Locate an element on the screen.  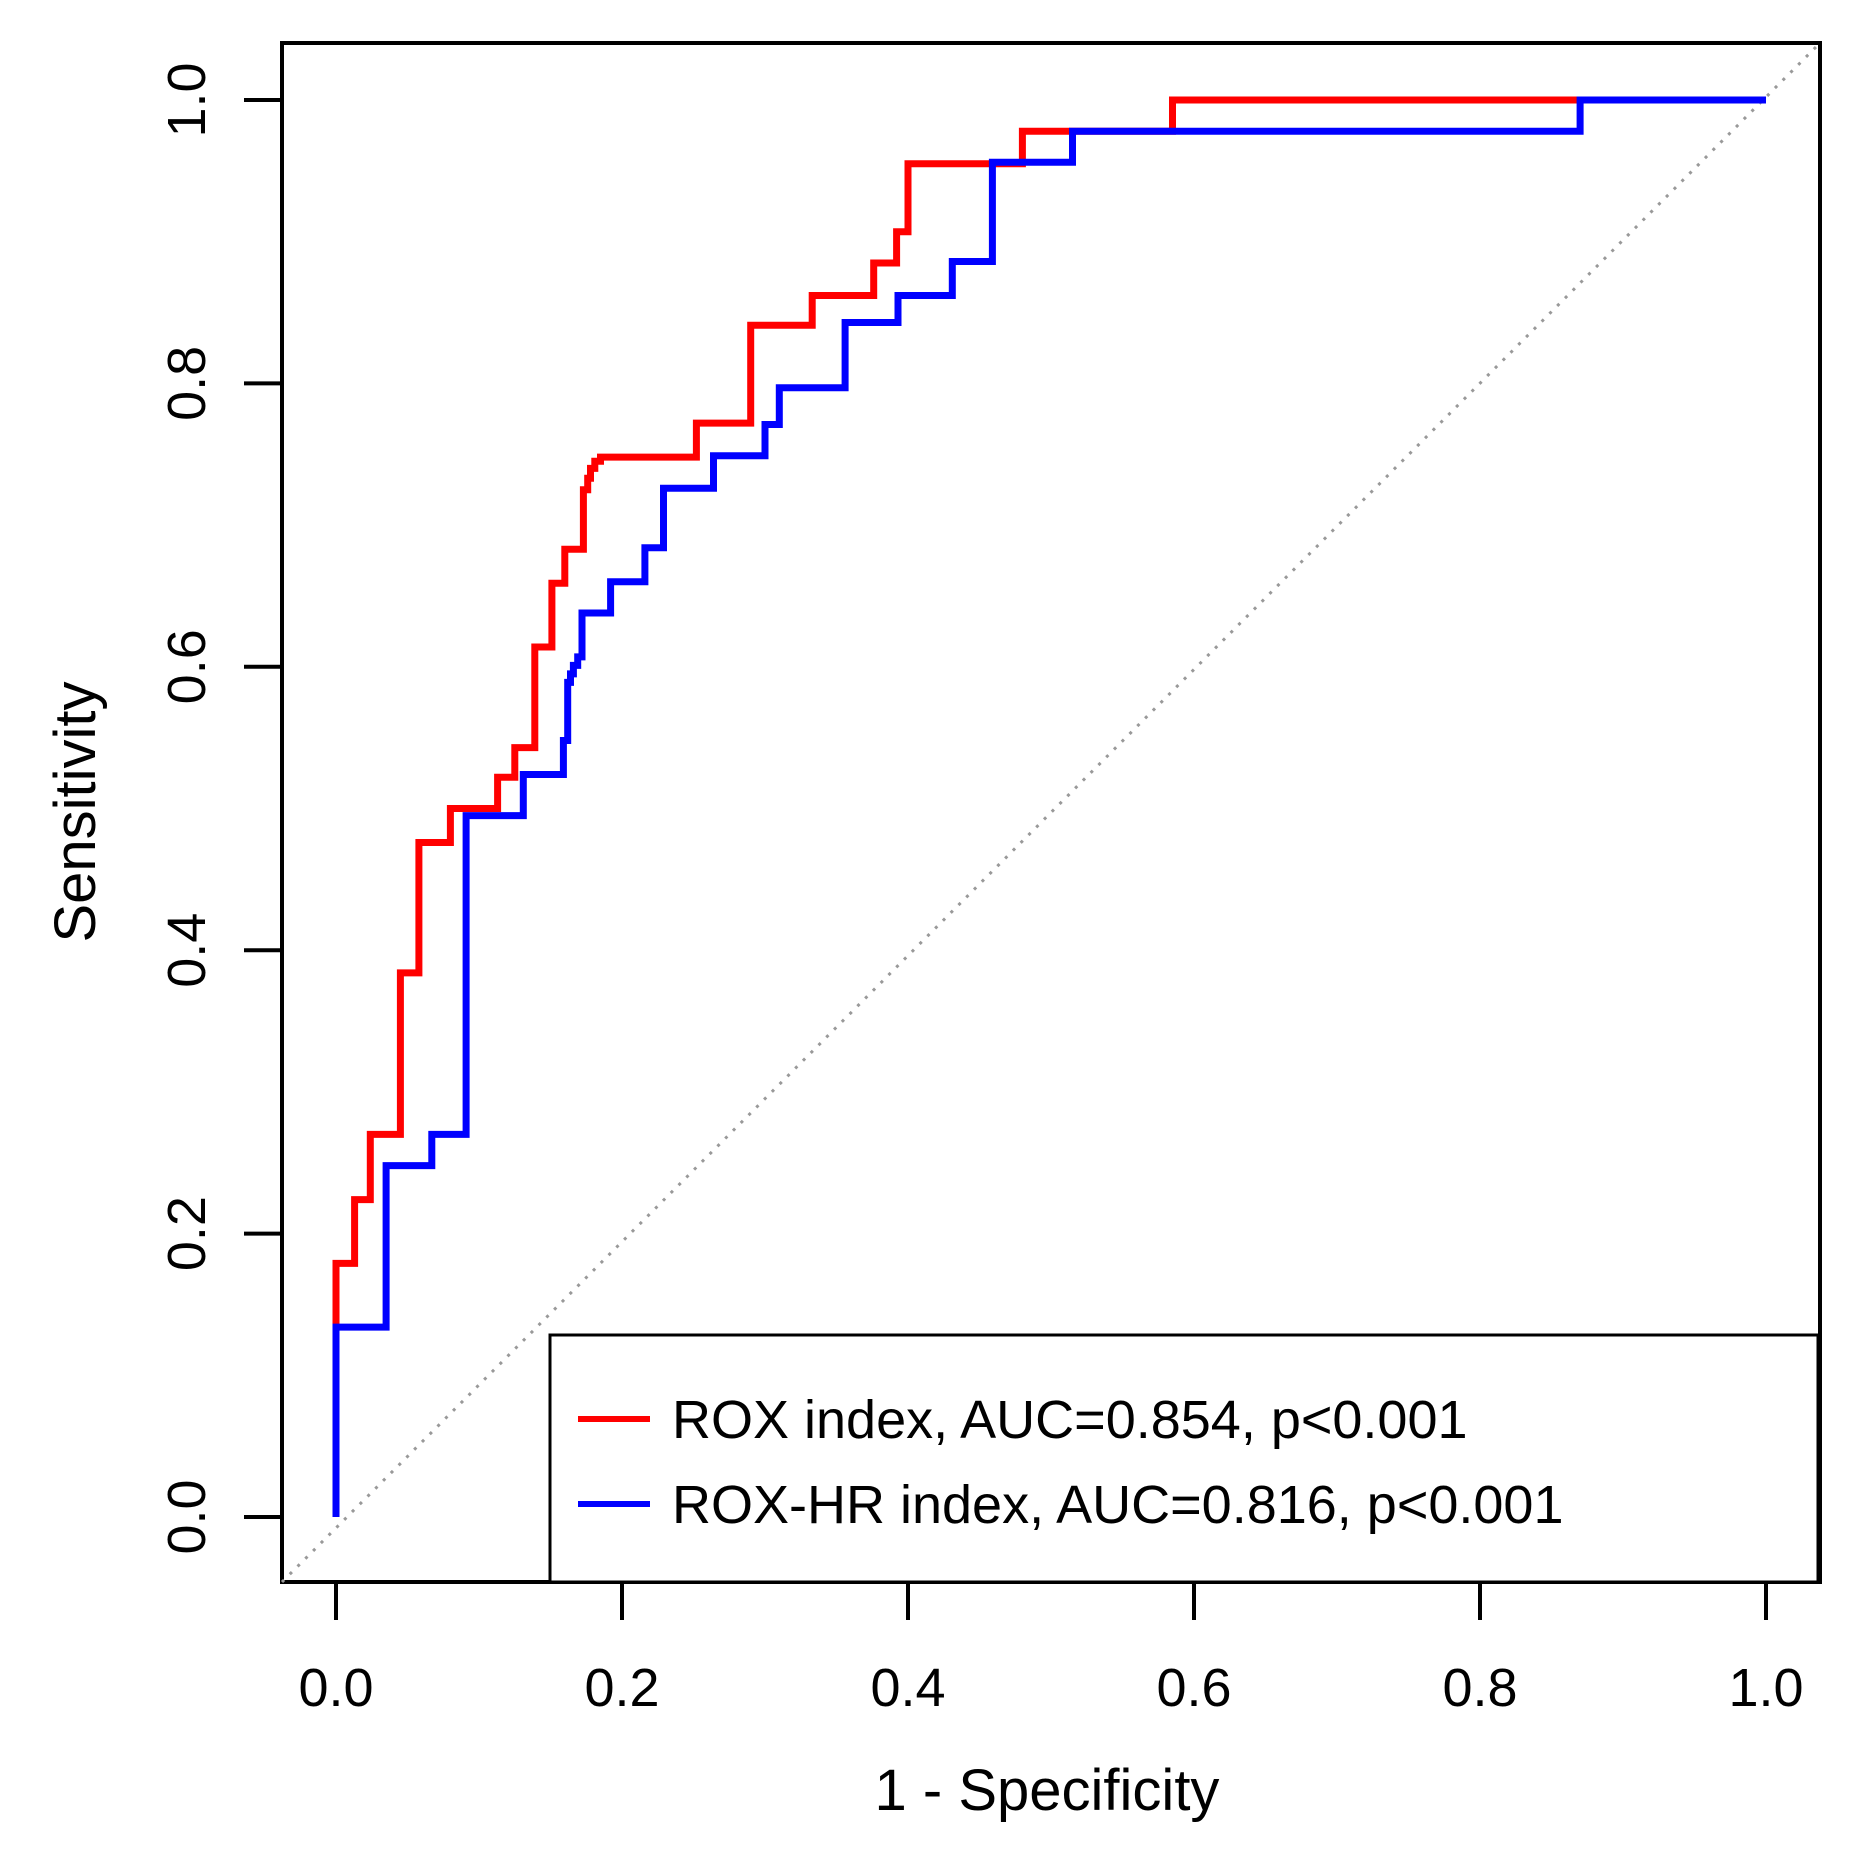
y-axis-ticks: 0.0 0.2 0.4 0.6 0.8 1.0 is located at coordinates (219, 808).